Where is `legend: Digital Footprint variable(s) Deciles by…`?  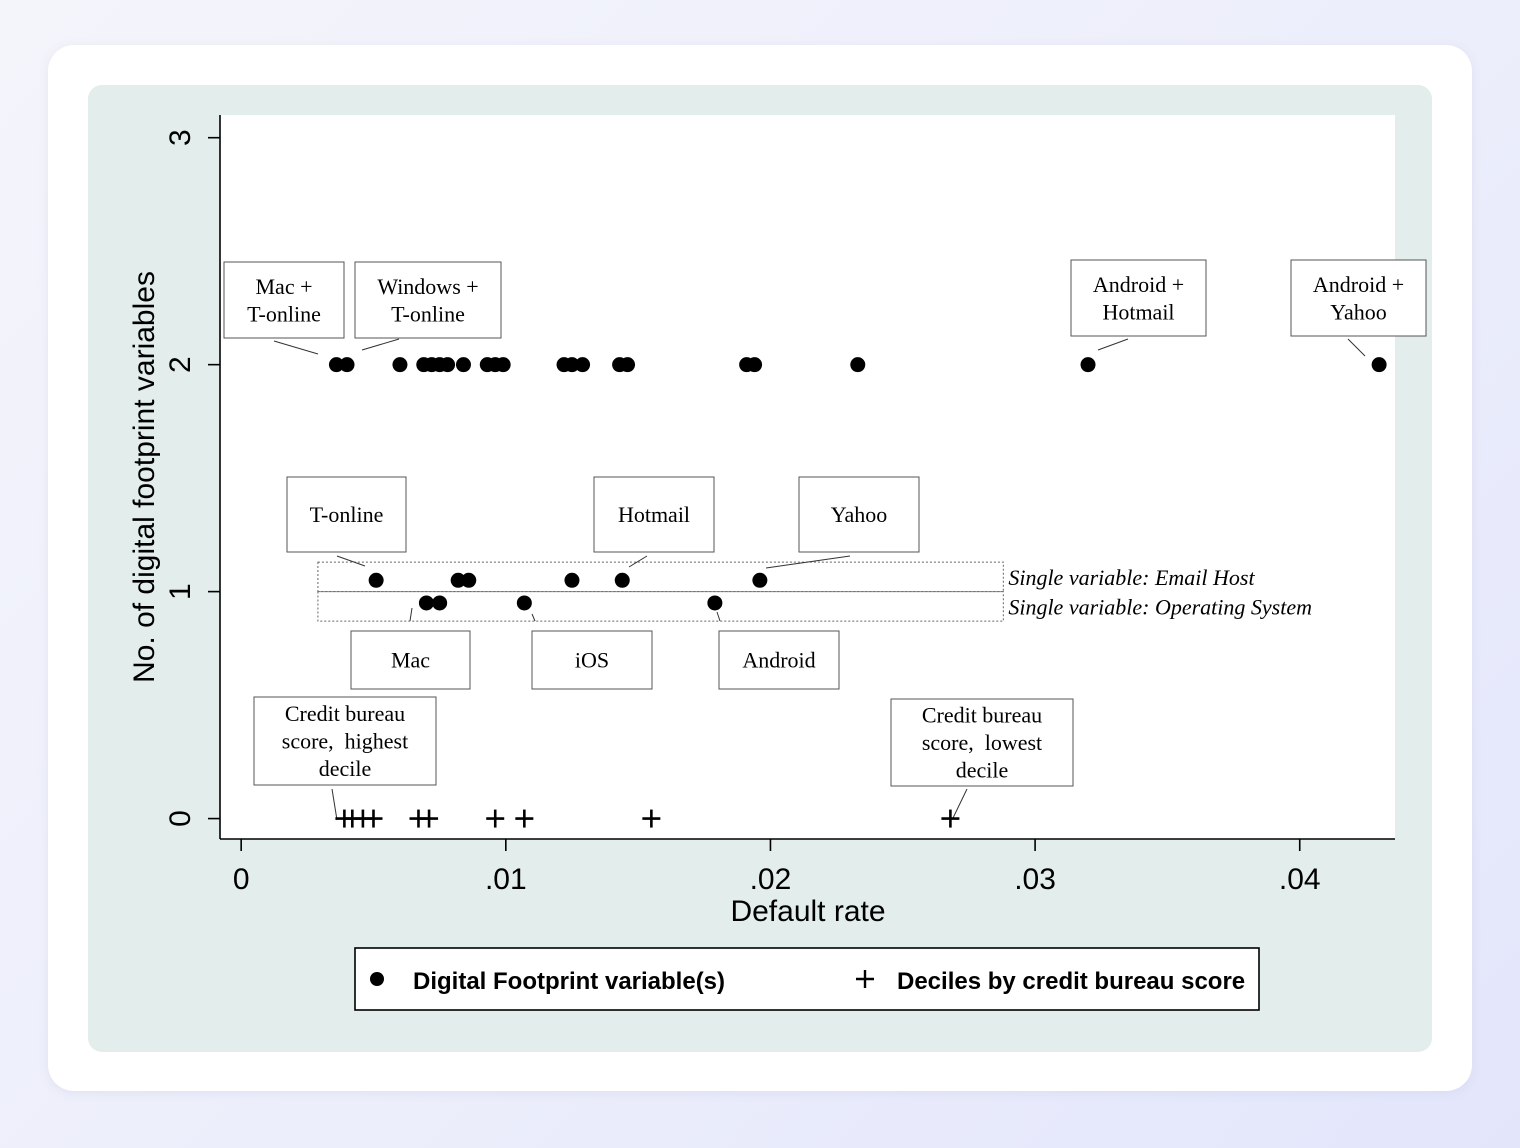 legend: Digital Footprint variable(s) Deciles by… is located at coordinates (807, 979).